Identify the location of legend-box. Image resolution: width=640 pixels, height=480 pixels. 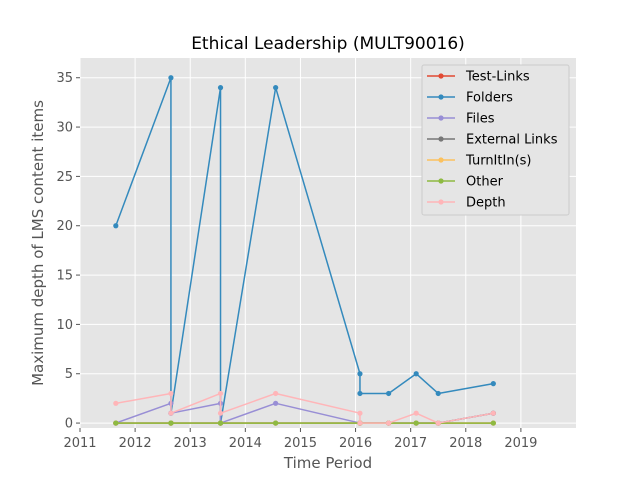
(495, 140).